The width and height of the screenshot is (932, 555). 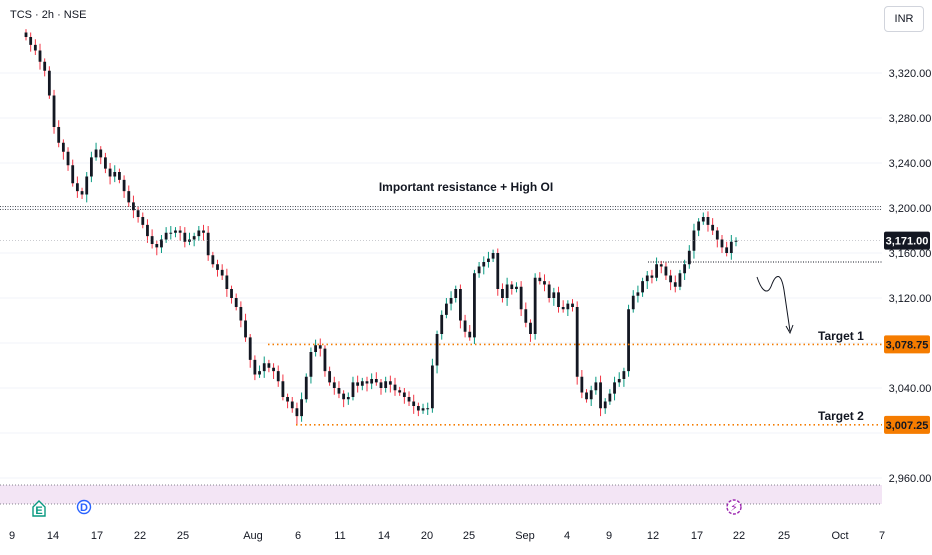 What do you see at coordinates (734, 507) in the screenshot?
I see `upcoming-event-icon` at bounding box center [734, 507].